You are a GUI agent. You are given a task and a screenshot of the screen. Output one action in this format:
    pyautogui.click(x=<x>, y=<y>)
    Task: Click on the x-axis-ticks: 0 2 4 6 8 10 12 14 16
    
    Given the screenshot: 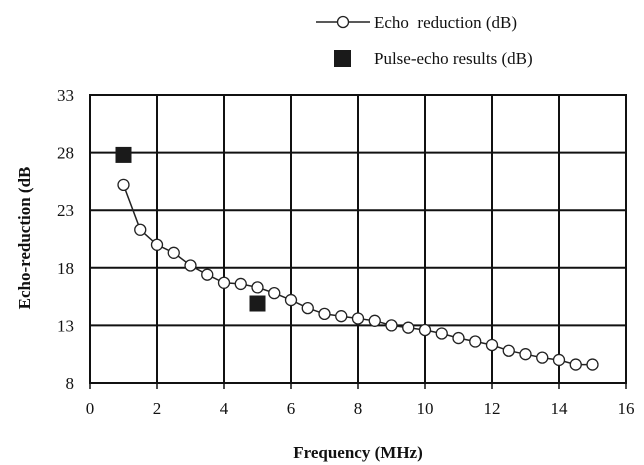 What is the action you would take?
    pyautogui.click(x=360, y=400)
    